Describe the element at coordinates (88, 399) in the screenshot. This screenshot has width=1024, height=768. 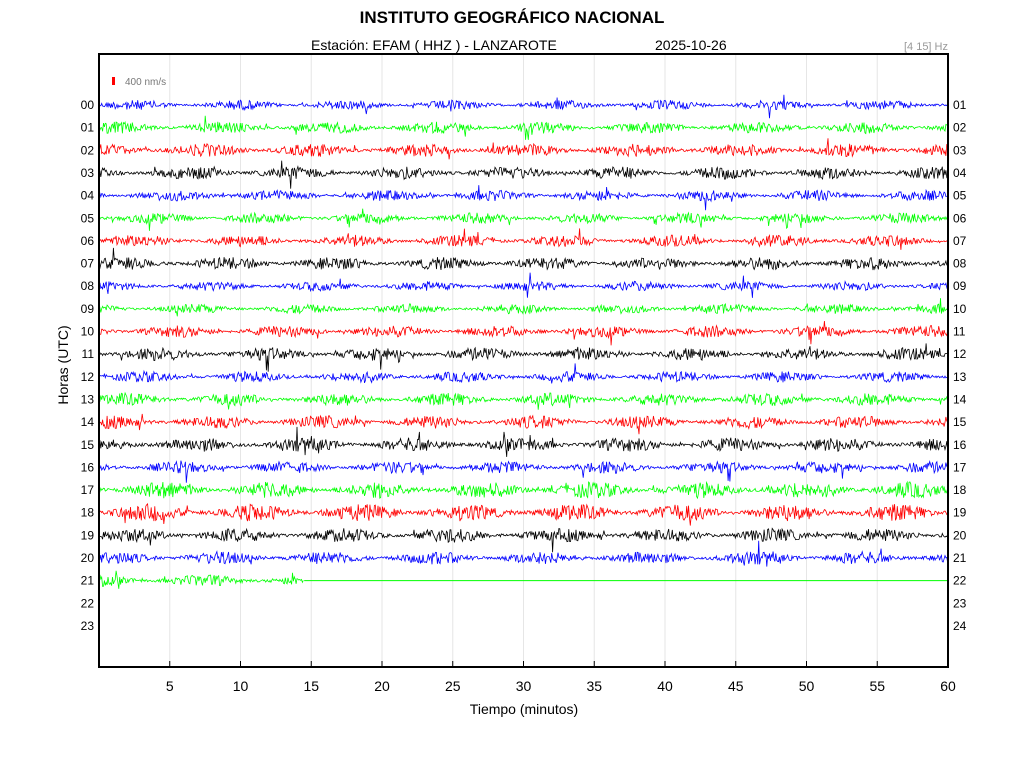
I see `y-tick-left: 13` at that location.